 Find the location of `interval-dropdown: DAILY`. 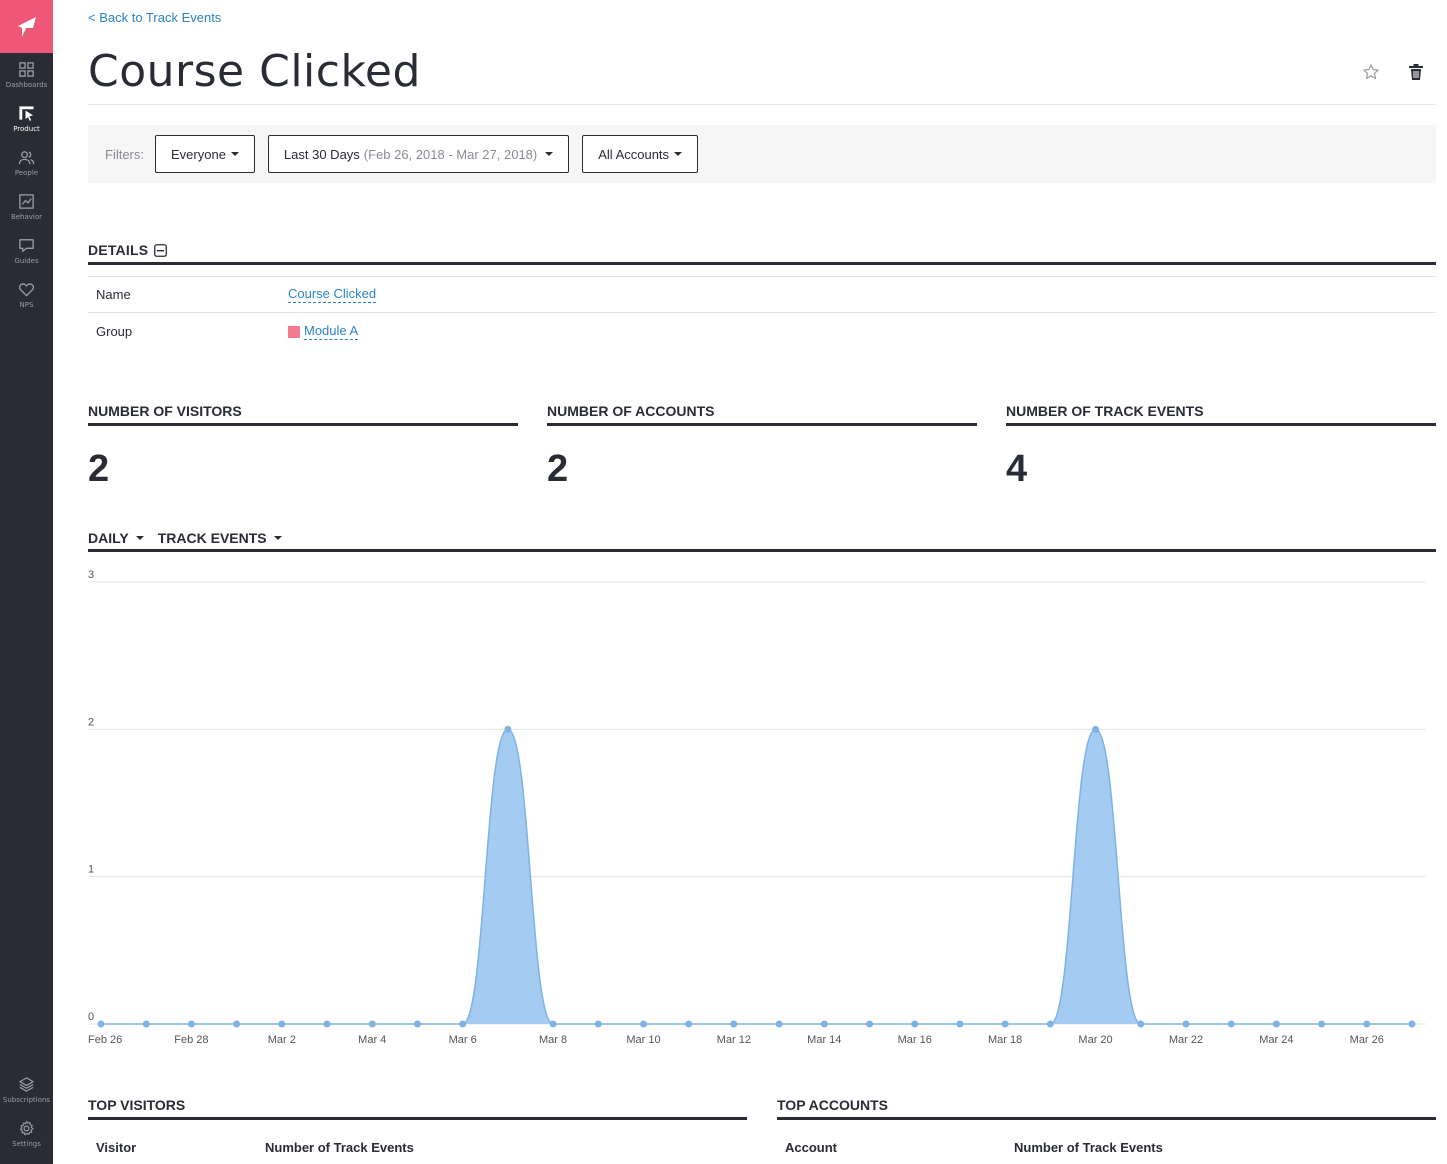

interval-dropdown: DAILY is located at coordinates (116, 538).